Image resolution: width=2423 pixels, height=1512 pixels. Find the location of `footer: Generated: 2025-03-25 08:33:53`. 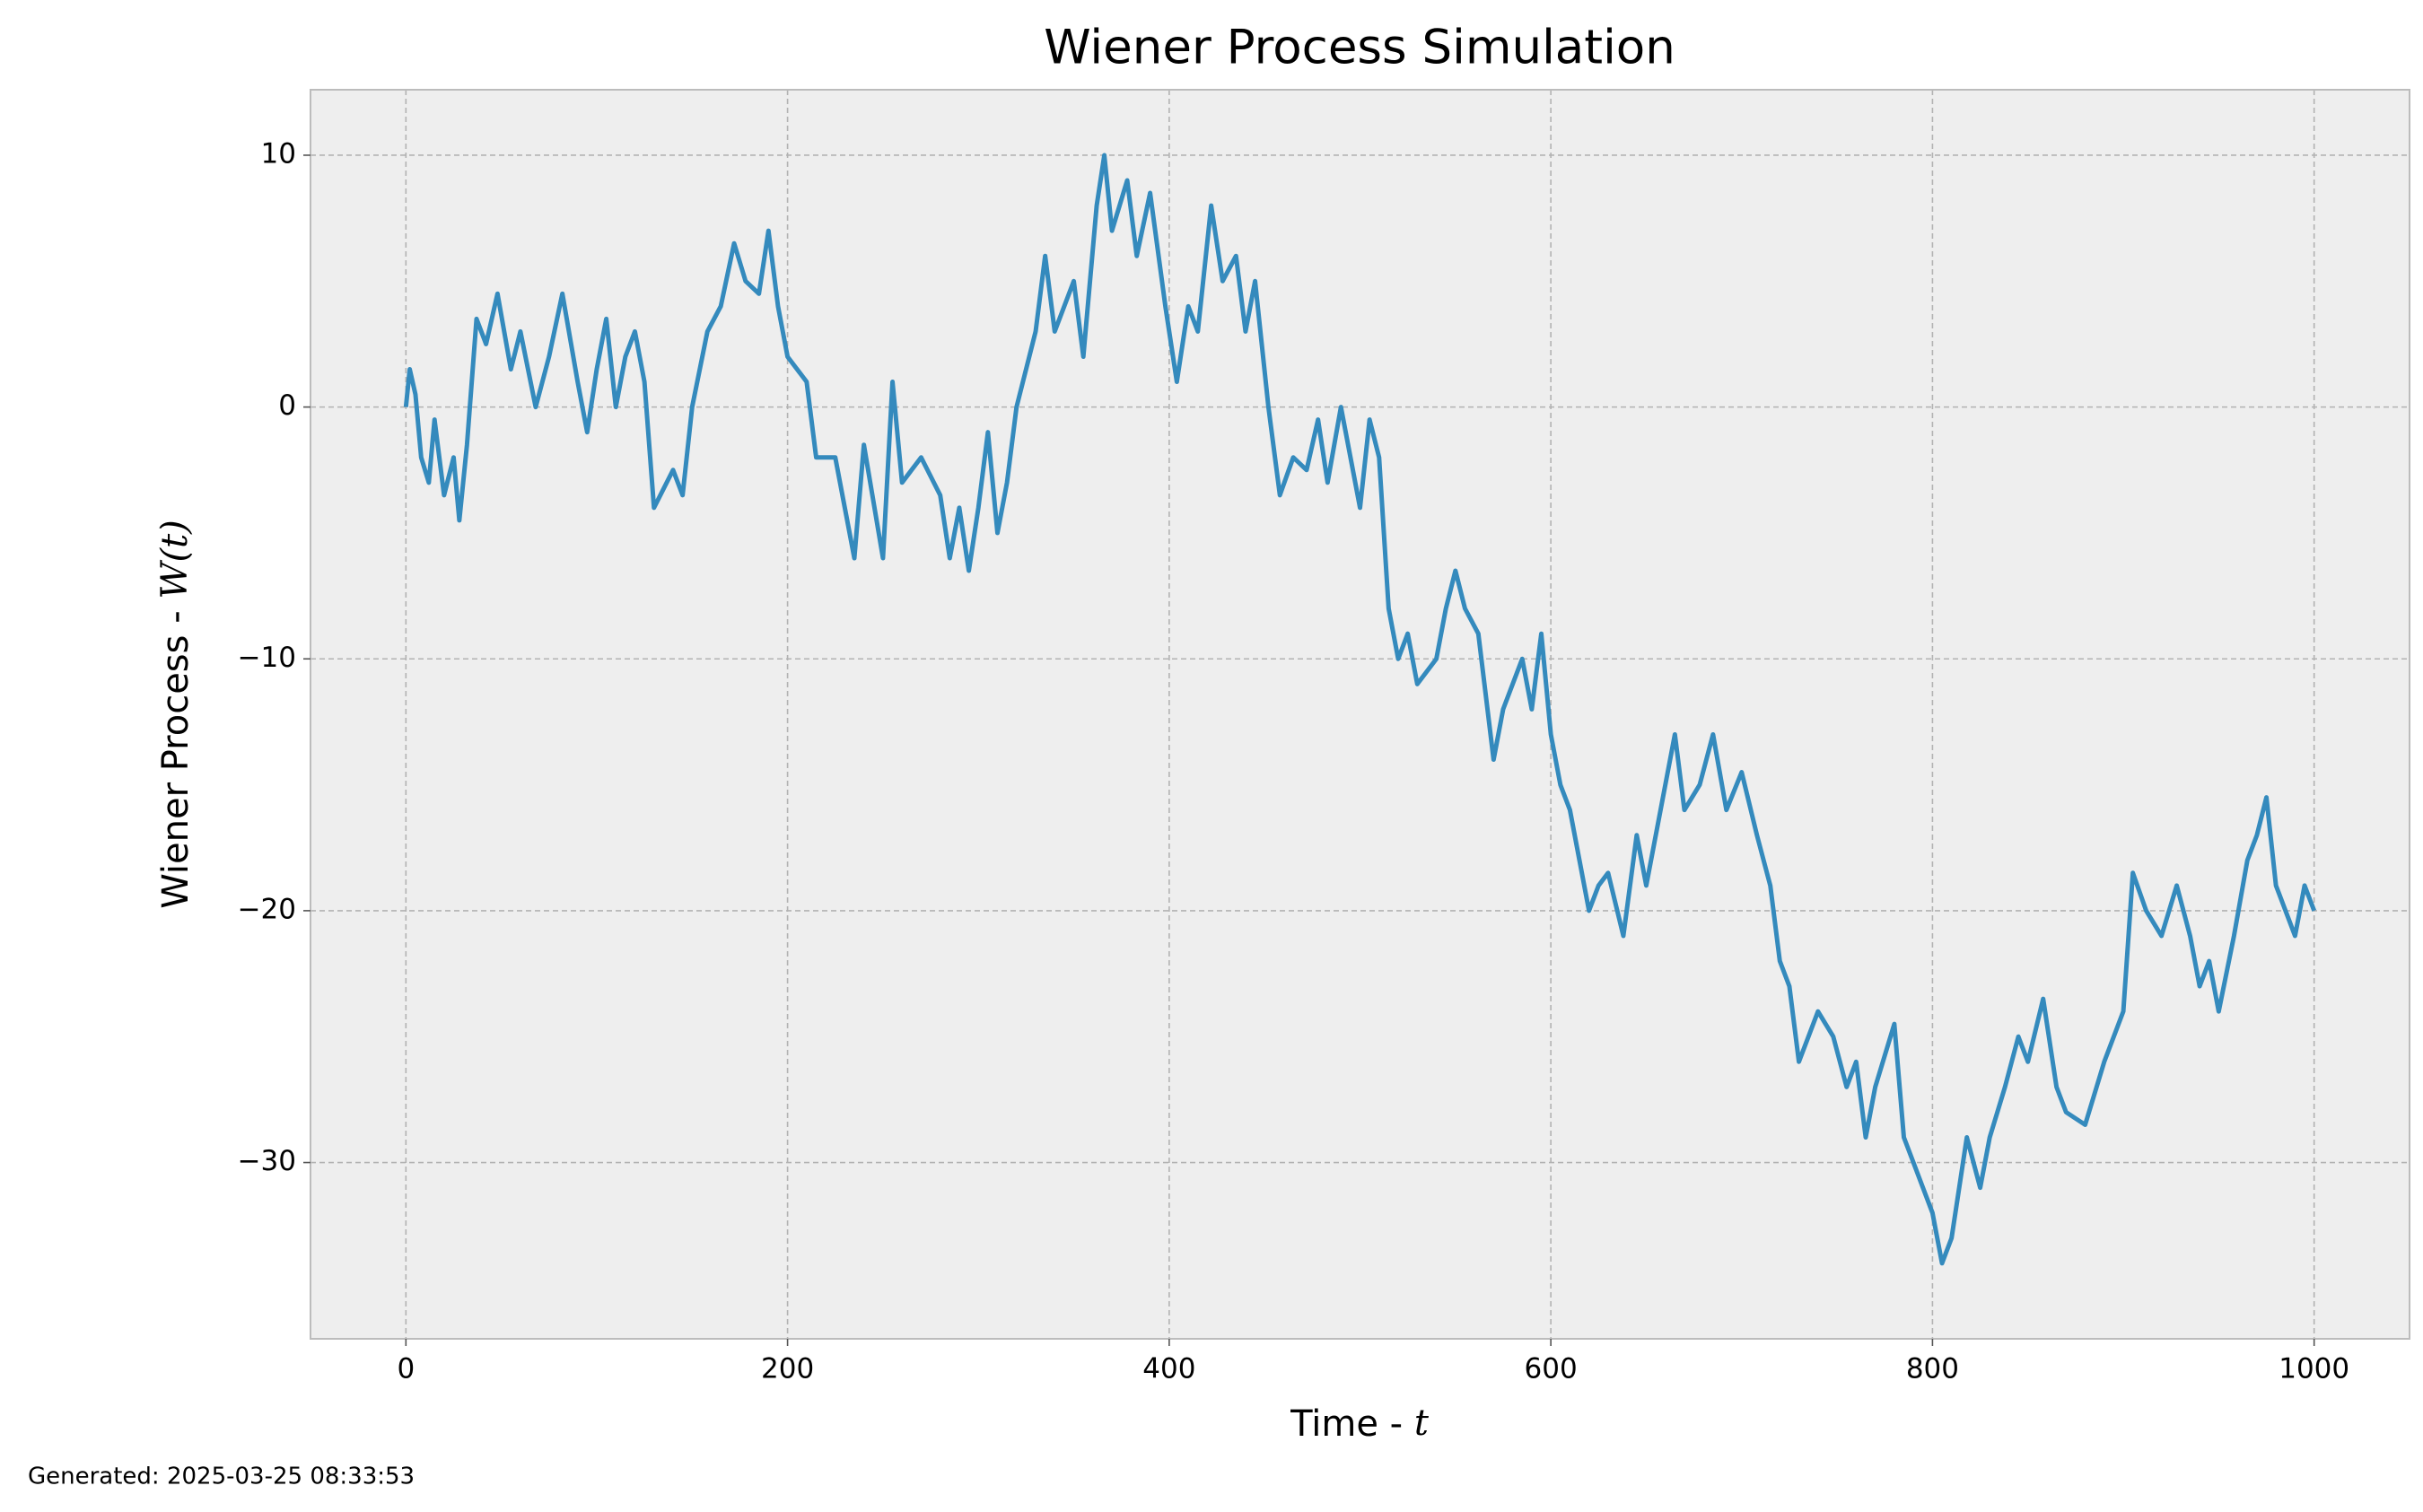

footer: Generated: 2025-03-25 08:33:53 is located at coordinates (221, 1477).